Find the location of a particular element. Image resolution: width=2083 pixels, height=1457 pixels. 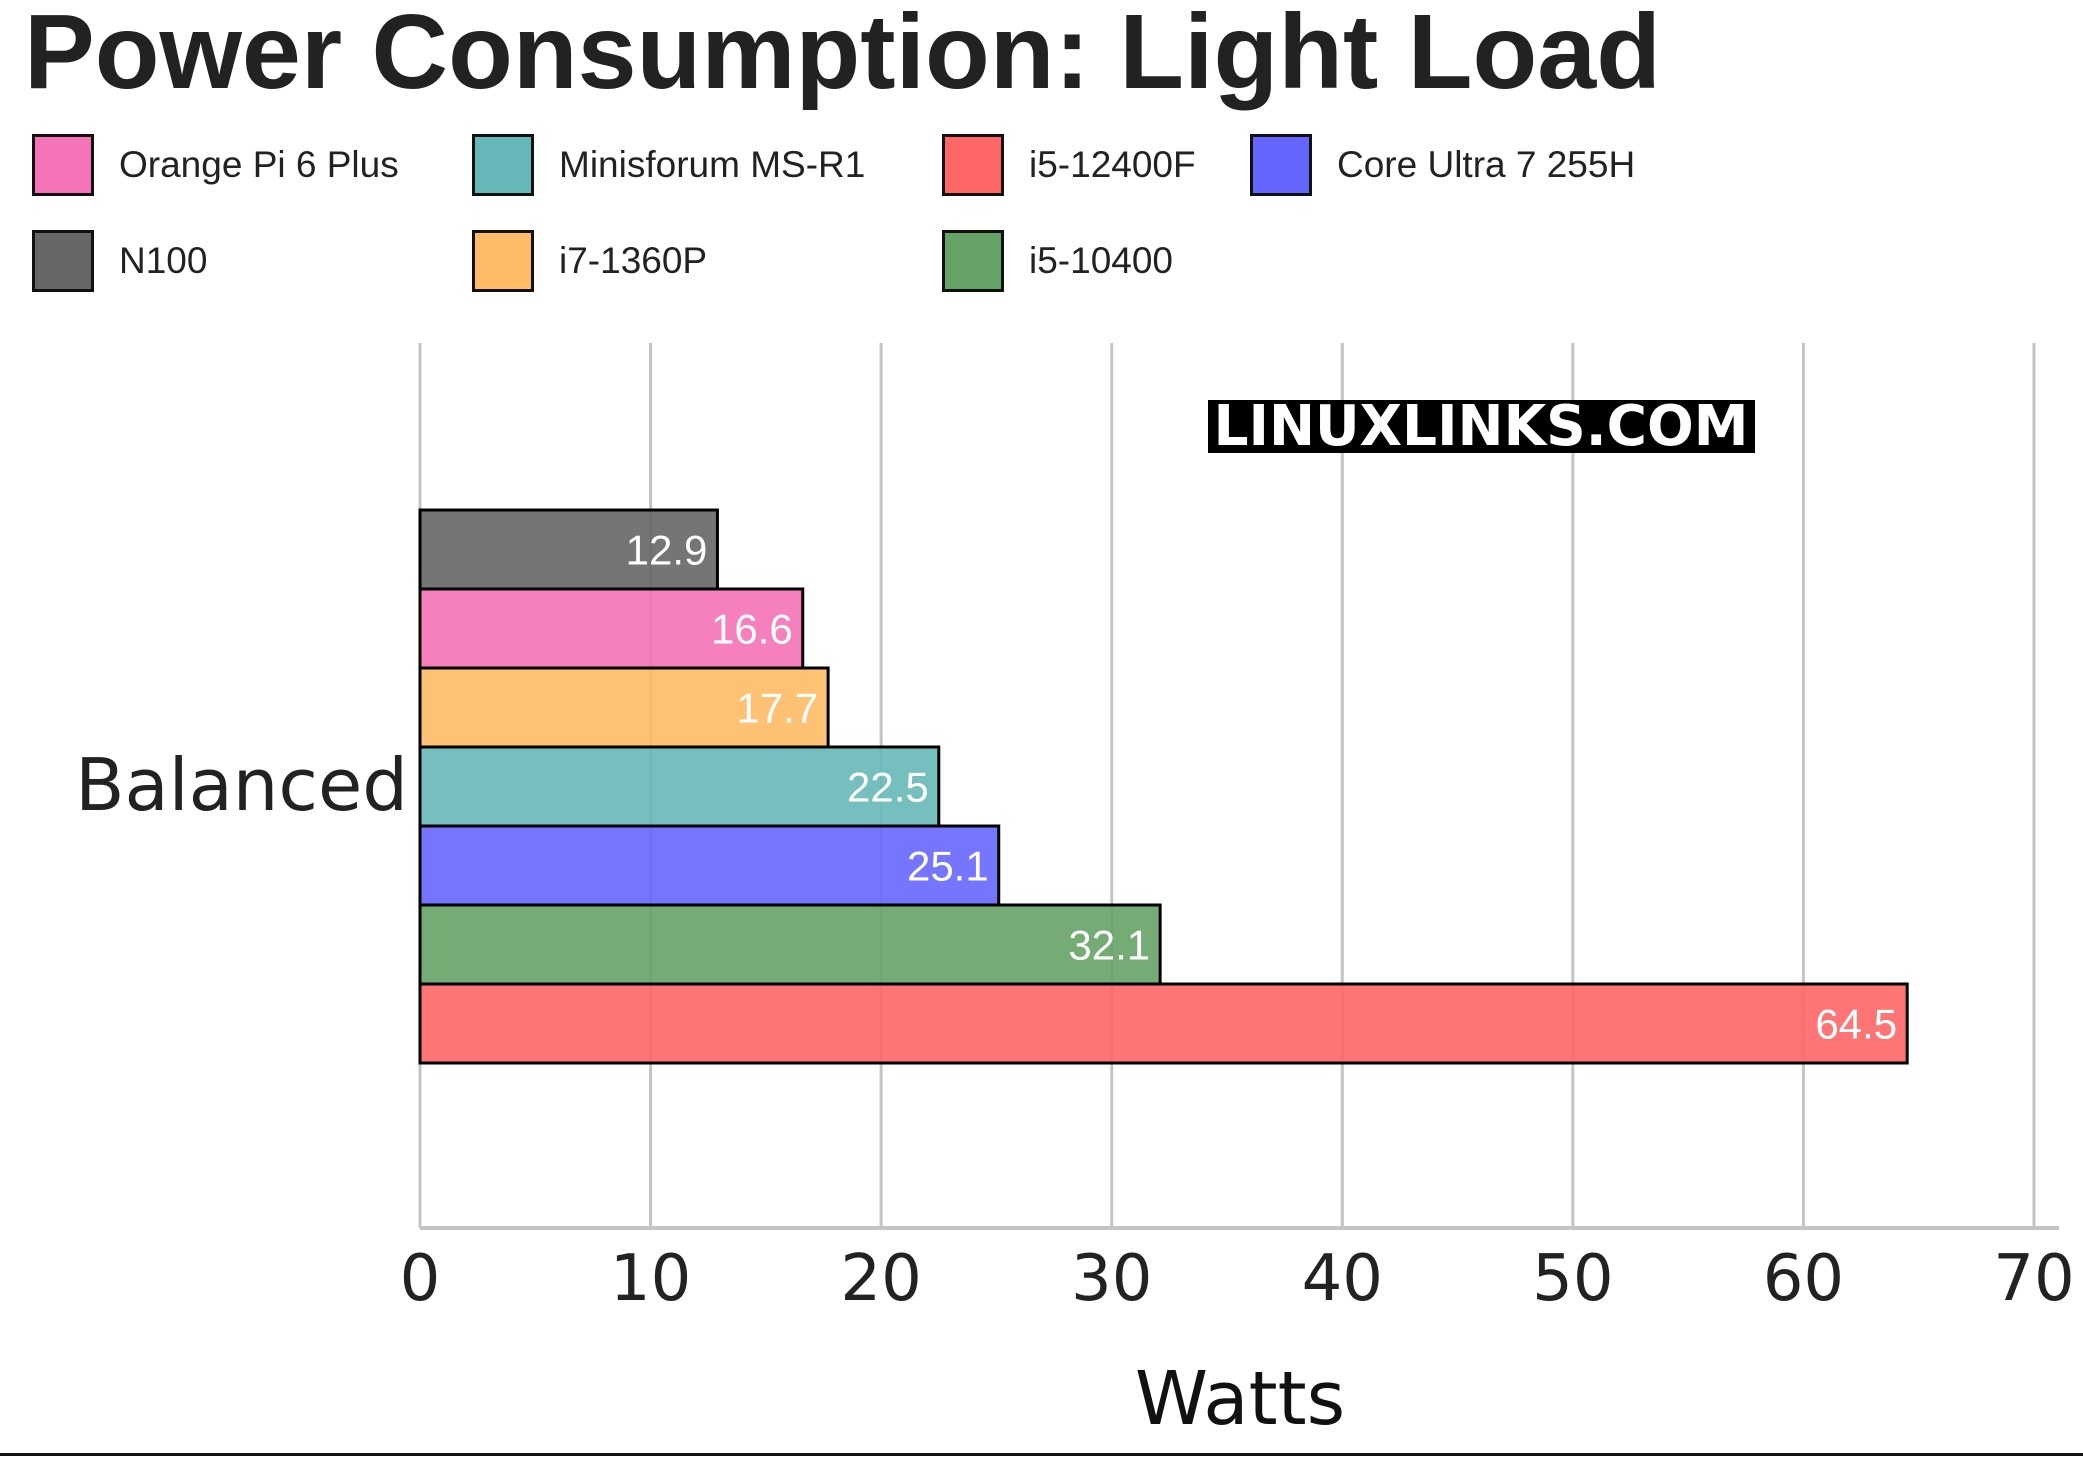

legend-label: Minisforum MS-R1 is located at coordinates (712, 164).